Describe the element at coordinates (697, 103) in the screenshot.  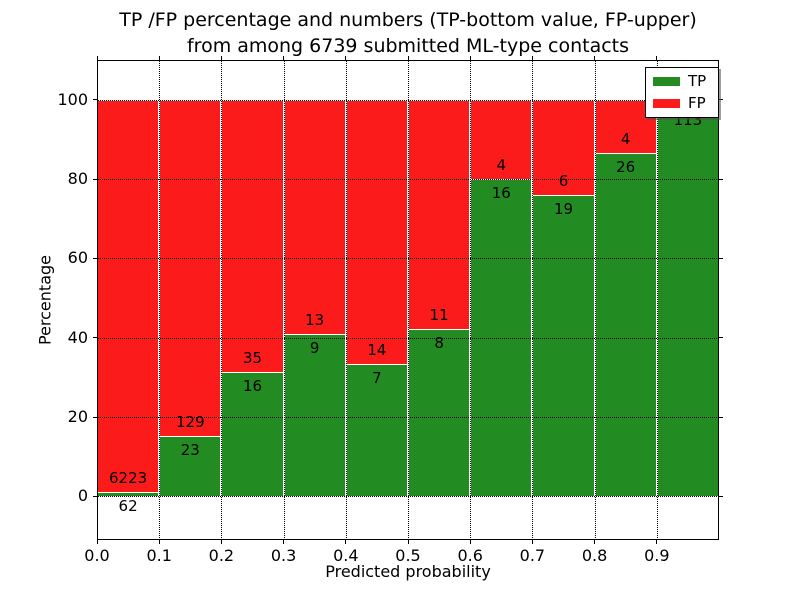
I see `legend-label-fp: FP` at that location.